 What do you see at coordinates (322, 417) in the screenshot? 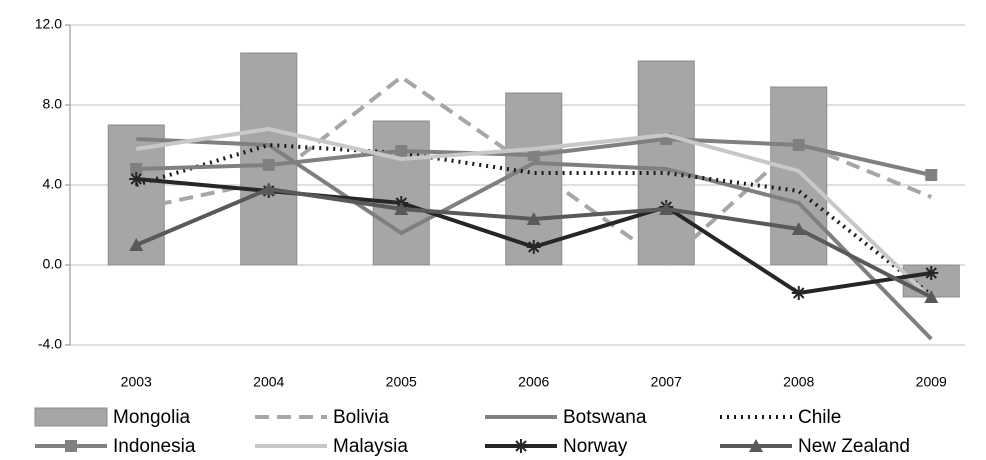
I see `legend-item: Bolivia` at bounding box center [322, 417].